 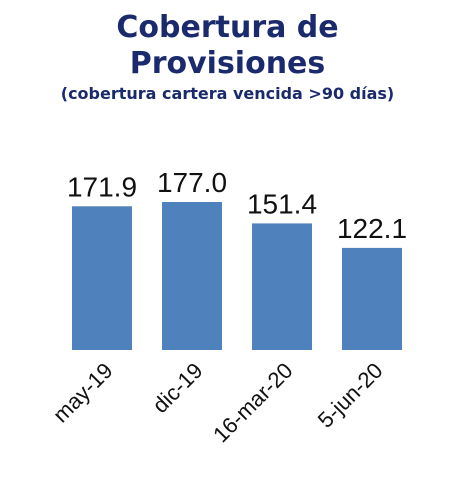 What do you see at coordinates (102, 186) in the screenshot?
I see `data-label: 171.9` at bounding box center [102, 186].